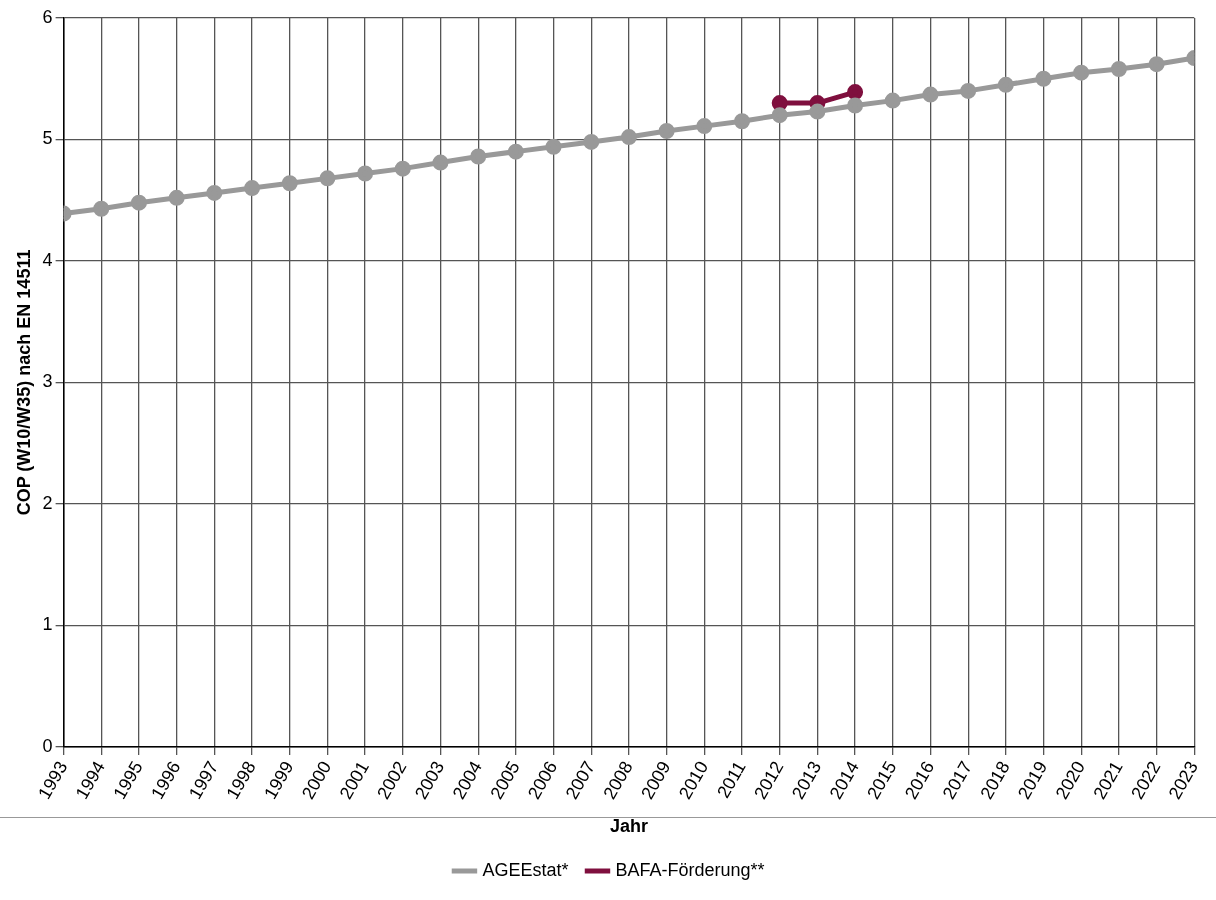 Image resolution: width=1216 pixels, height=900 pixels. I want to click on y-tick-label: 2, so click(47, 502).